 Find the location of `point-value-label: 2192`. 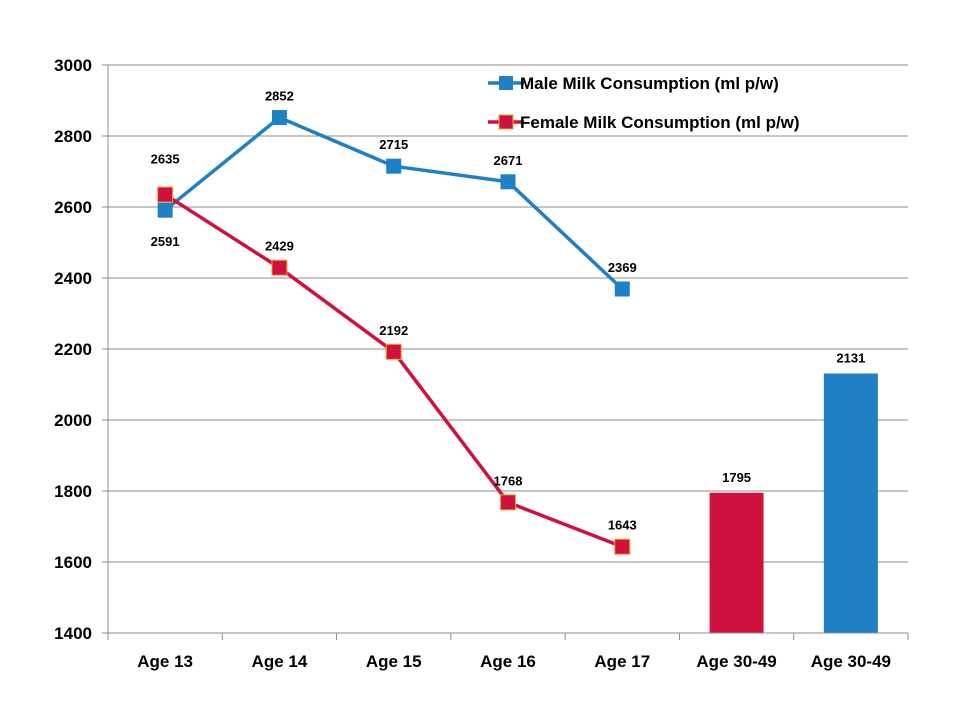

point-value-label: 2192 is located at coordinates (393, 330).